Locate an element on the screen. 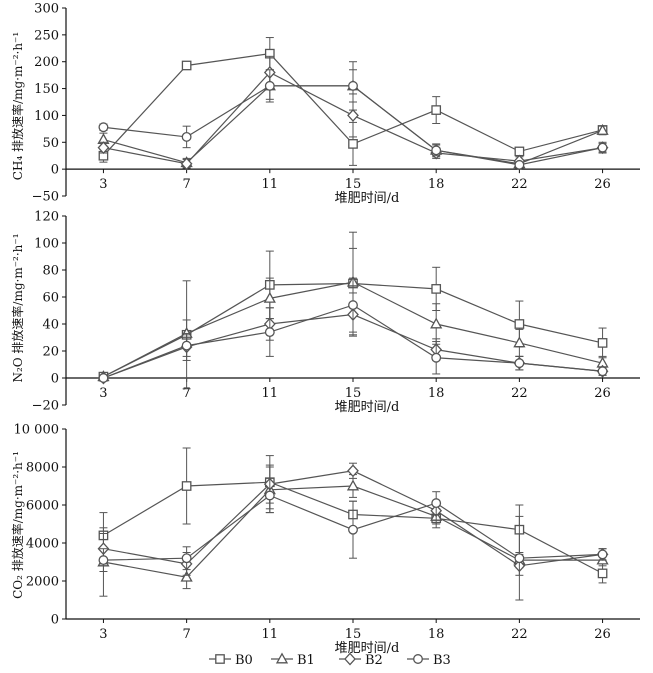  y-axis-label: CO₂ 排放速率/mg·m⁻²·h⁻¹ is located at coordinates (17, 525).